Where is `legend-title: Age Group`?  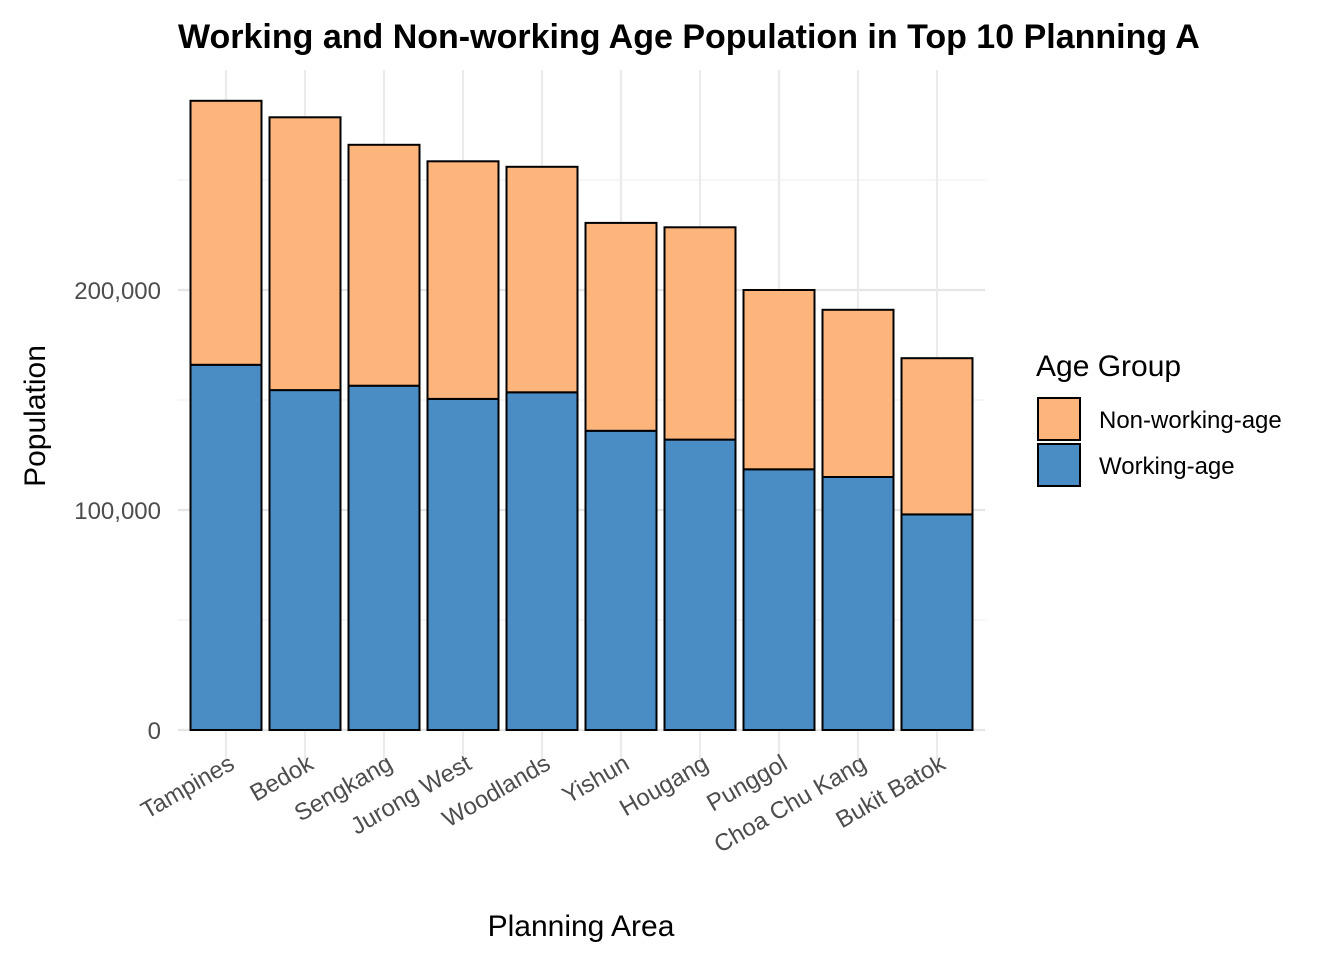 legend-title: Age Group is located at coordinates (1108, 366).